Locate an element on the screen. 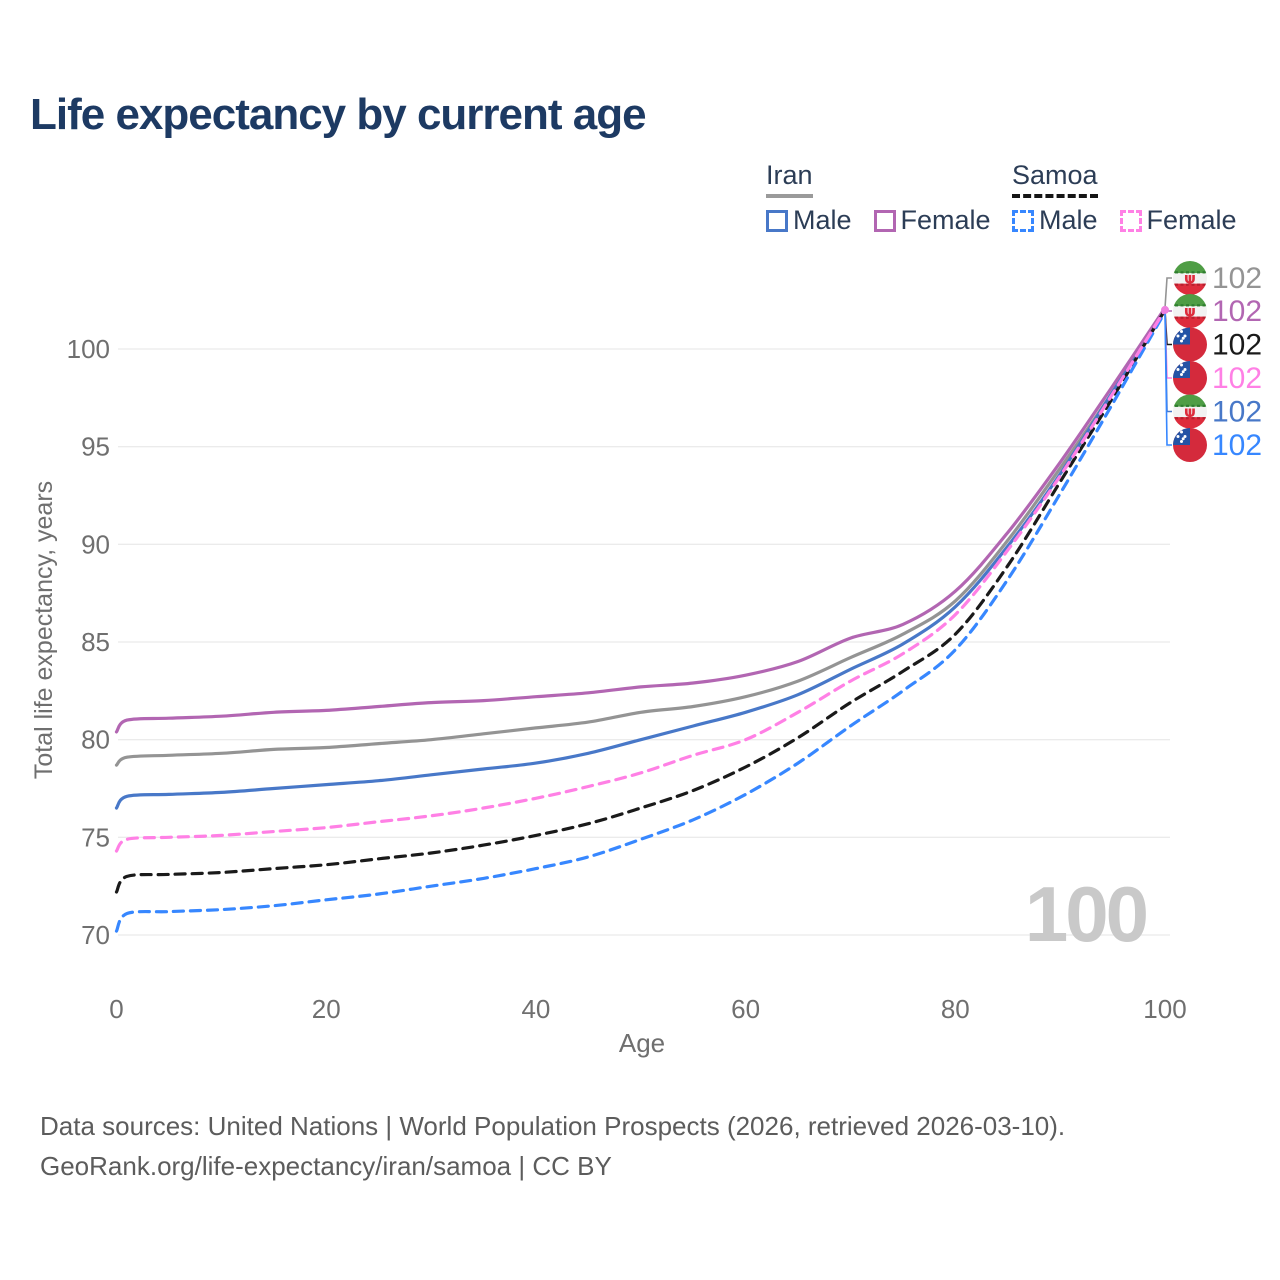 Image resolution: width=1280 pixels, height=1280 pixels. x-tick-label-100: 100 is located at coordinates (1164, 1009).